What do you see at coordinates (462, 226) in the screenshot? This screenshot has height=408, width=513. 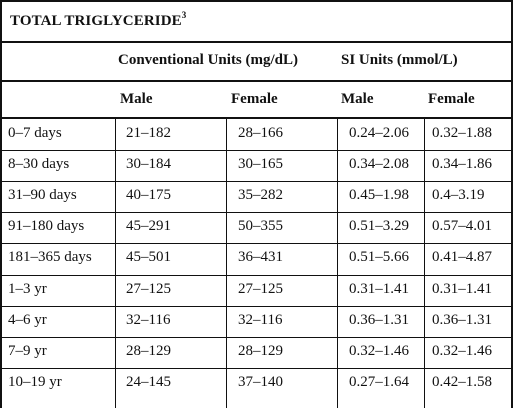 I see `cell-si-female: 0.57–4.01` at bounding box center [462, 226].